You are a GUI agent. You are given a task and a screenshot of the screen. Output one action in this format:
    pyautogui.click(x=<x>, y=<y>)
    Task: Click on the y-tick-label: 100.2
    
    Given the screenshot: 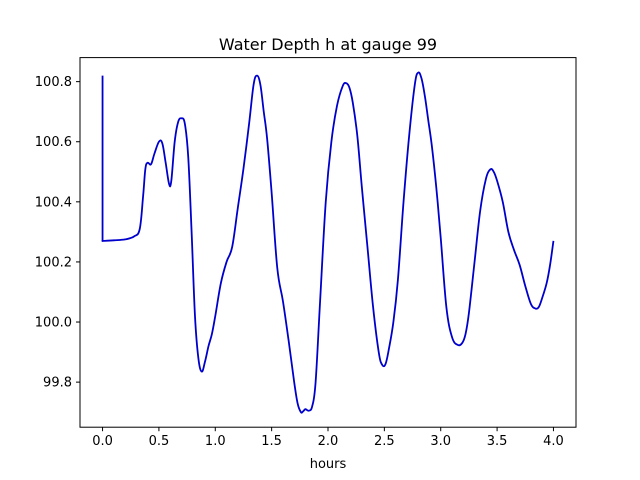 What is the action you would take?
    pyautogui.click(x=53, y=262)
    